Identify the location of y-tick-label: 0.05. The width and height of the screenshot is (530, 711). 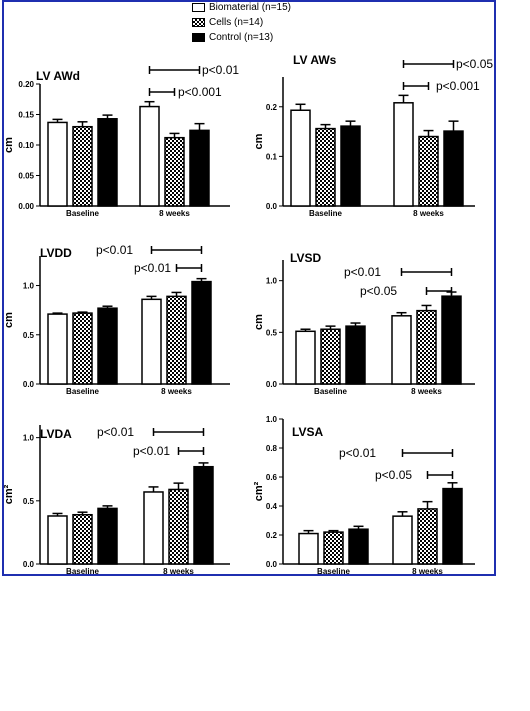
(26, 176).